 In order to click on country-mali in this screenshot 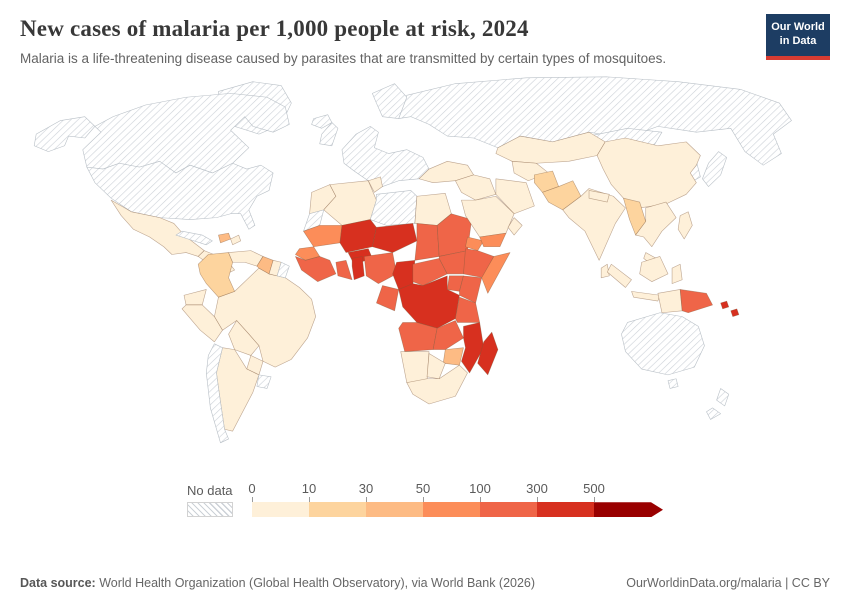, I will do `click(358, 236)`.